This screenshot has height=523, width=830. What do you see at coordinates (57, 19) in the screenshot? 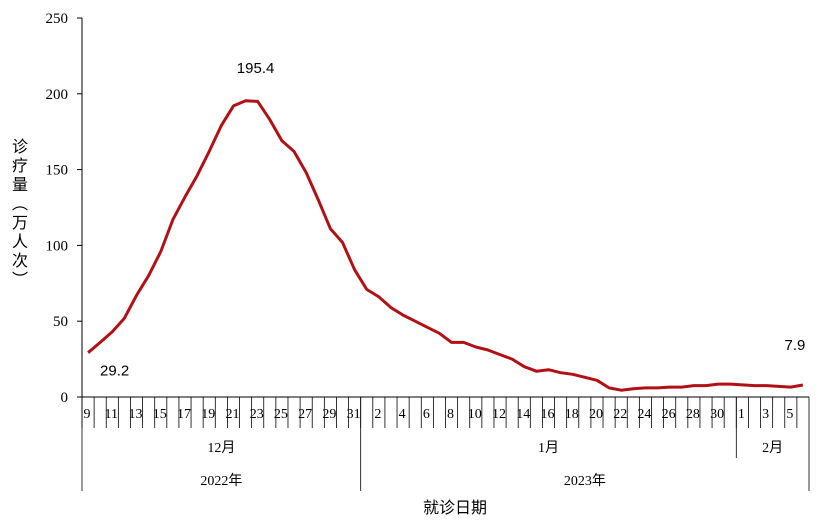
I see `y-tick-label: 250` at bounding box center [57, 19].